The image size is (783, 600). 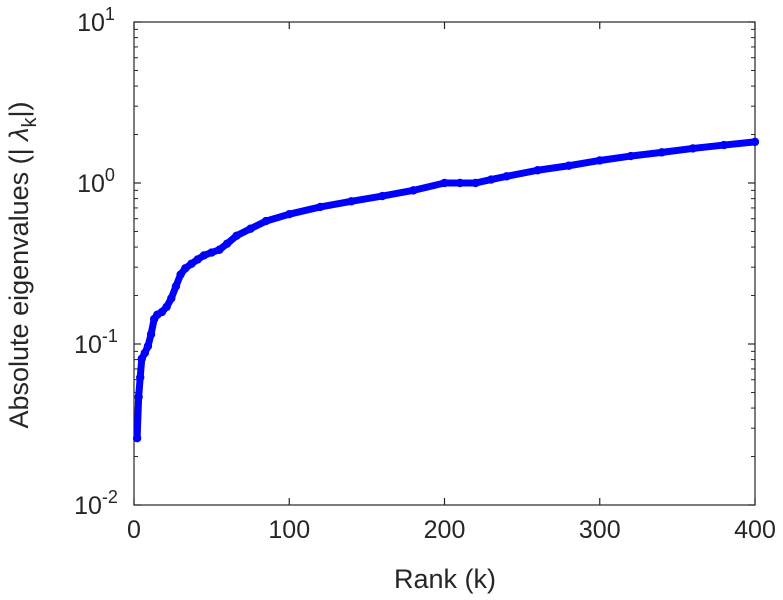 What do you see at coordinates (445, 579) in the screenshot?
I see `x-axis-label: Rank (k)` at bounding box center [445, 579].